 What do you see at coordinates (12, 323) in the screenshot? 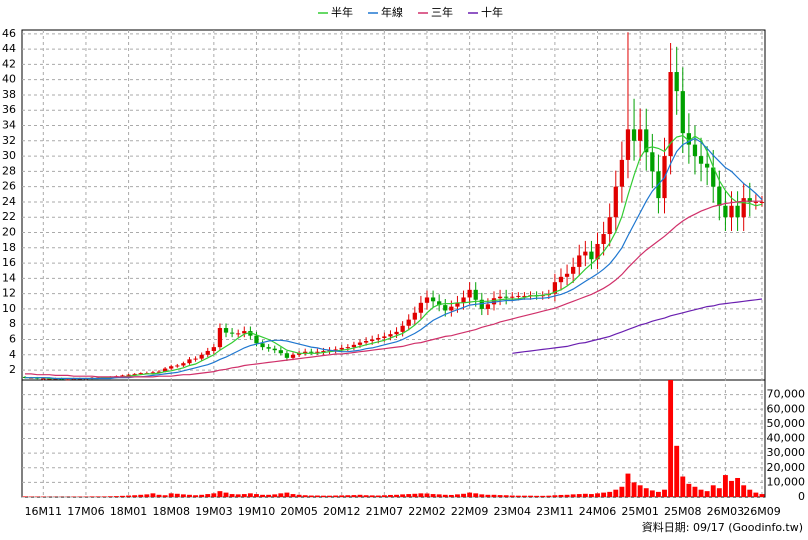
I see `y-tick-label: 8` at bounding box center [12, 323].